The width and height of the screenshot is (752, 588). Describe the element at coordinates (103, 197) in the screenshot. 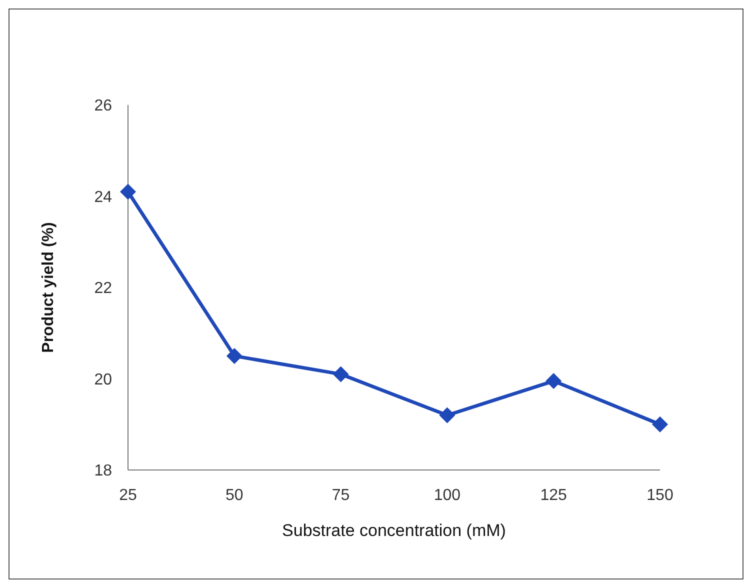

I see `y-tick-label: 24` at that location.